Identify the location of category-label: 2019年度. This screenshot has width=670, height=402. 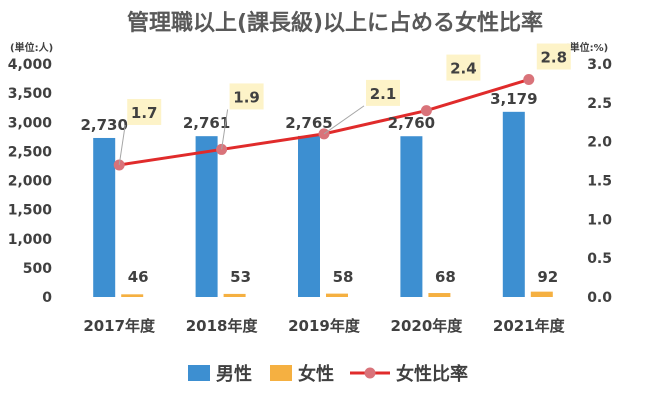
(324, 326).